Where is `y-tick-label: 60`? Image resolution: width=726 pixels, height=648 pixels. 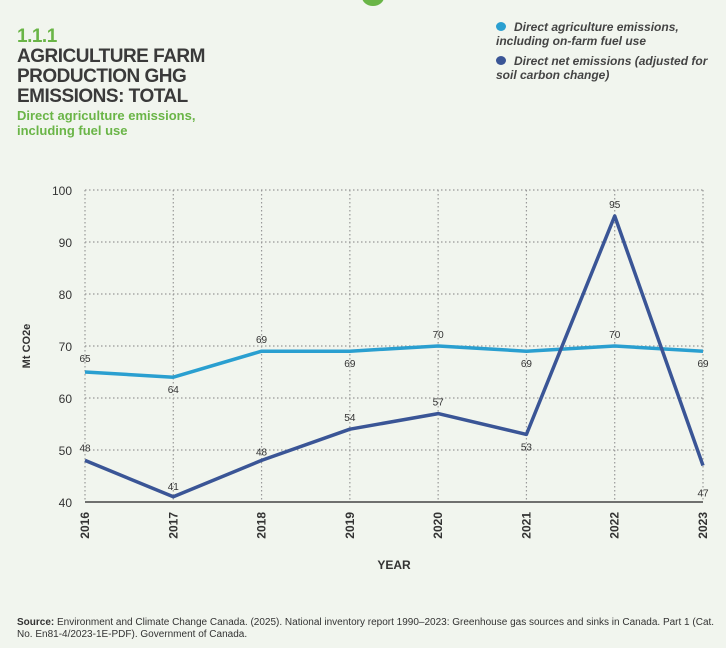
y-tick-label: 60 is located at coordinates (66, 399).